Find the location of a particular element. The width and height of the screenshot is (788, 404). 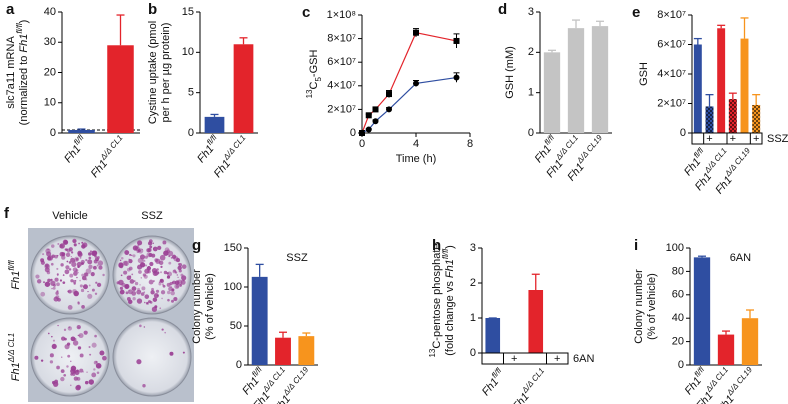

bar-hatch is located at coordinates (709, 119).